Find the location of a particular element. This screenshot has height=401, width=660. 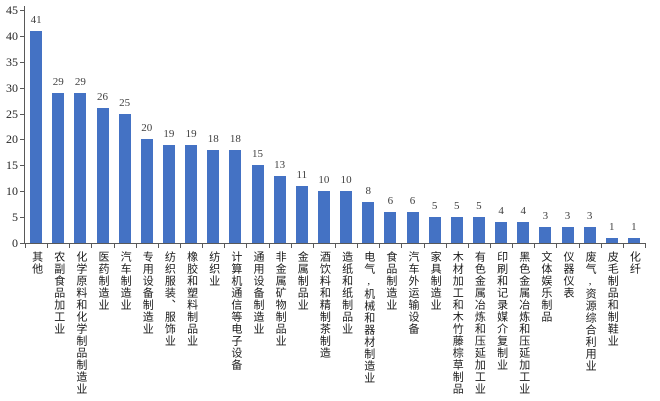

x-axis-category-label-text: 非金属矿物制品业 is located at coordinates (280, 299).